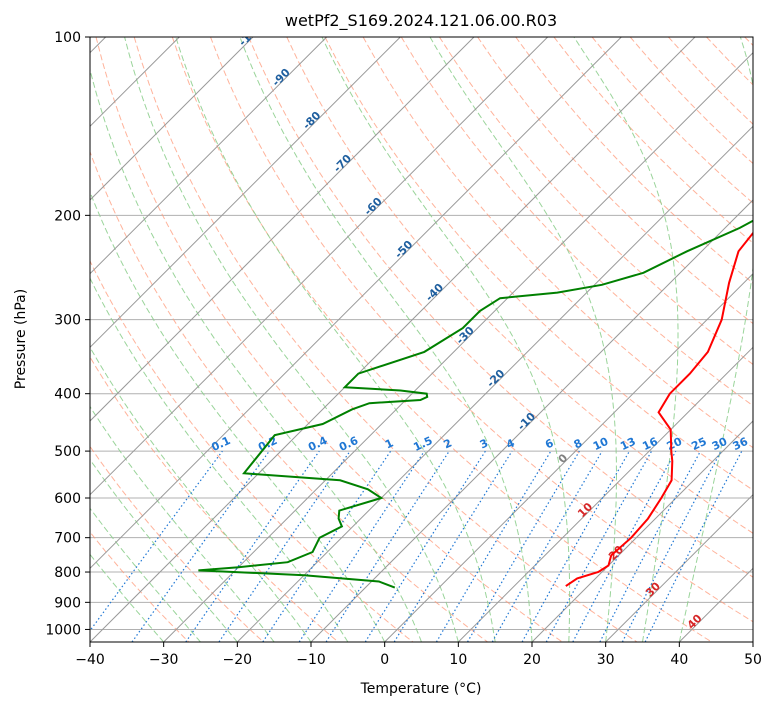 The height and width of the screenshot is (708, 775). Describe the element at coordinates (627, 444) in the screenshot. I see `mixing-ratio-label: 13` at that location.